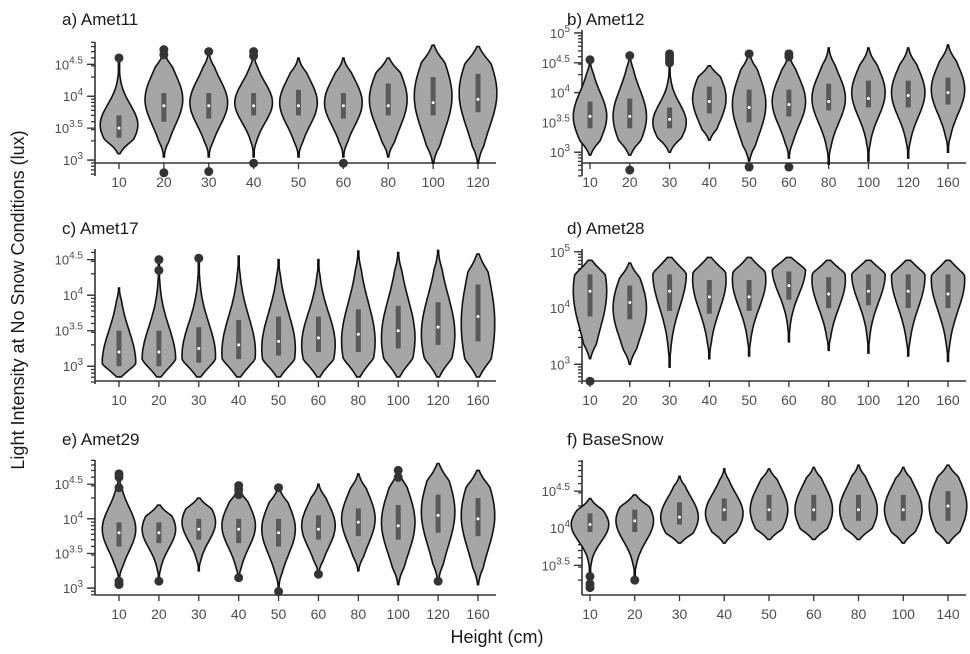 Image resolution: width=970 pixels, height=654 pixels. What do you see at coordinates (101, 439) in the screenshot?
I see `panel-title: e) Amet29` at bounding box center [101, 439].